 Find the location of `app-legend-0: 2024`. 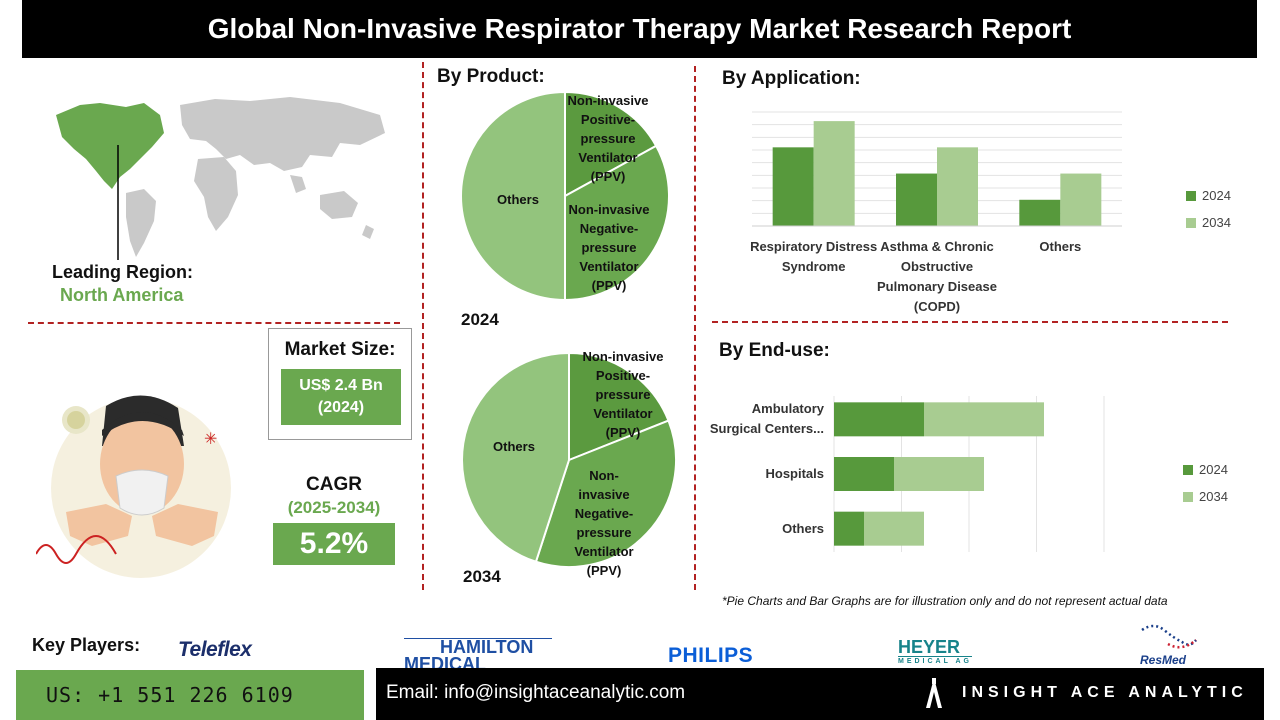

app-legend-0: 2024 is located at coordinates (1208, 195).